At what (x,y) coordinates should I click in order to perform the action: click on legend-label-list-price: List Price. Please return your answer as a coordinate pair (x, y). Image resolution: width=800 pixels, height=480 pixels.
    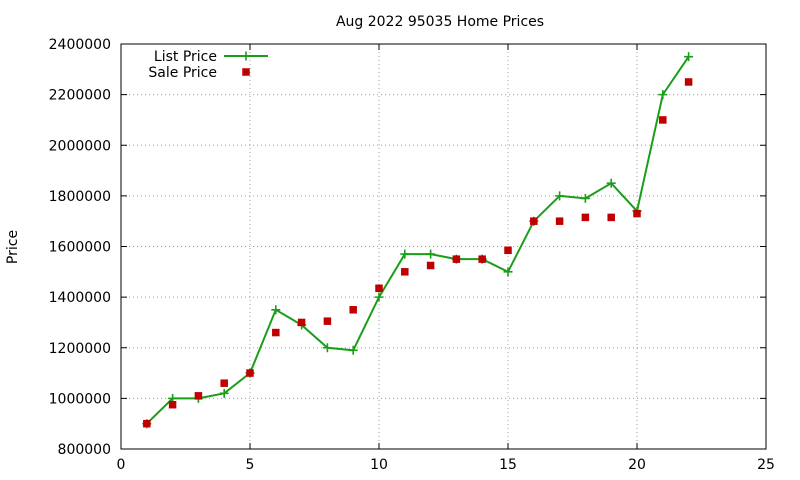
    Looking at the image, I should click on (185, 57).